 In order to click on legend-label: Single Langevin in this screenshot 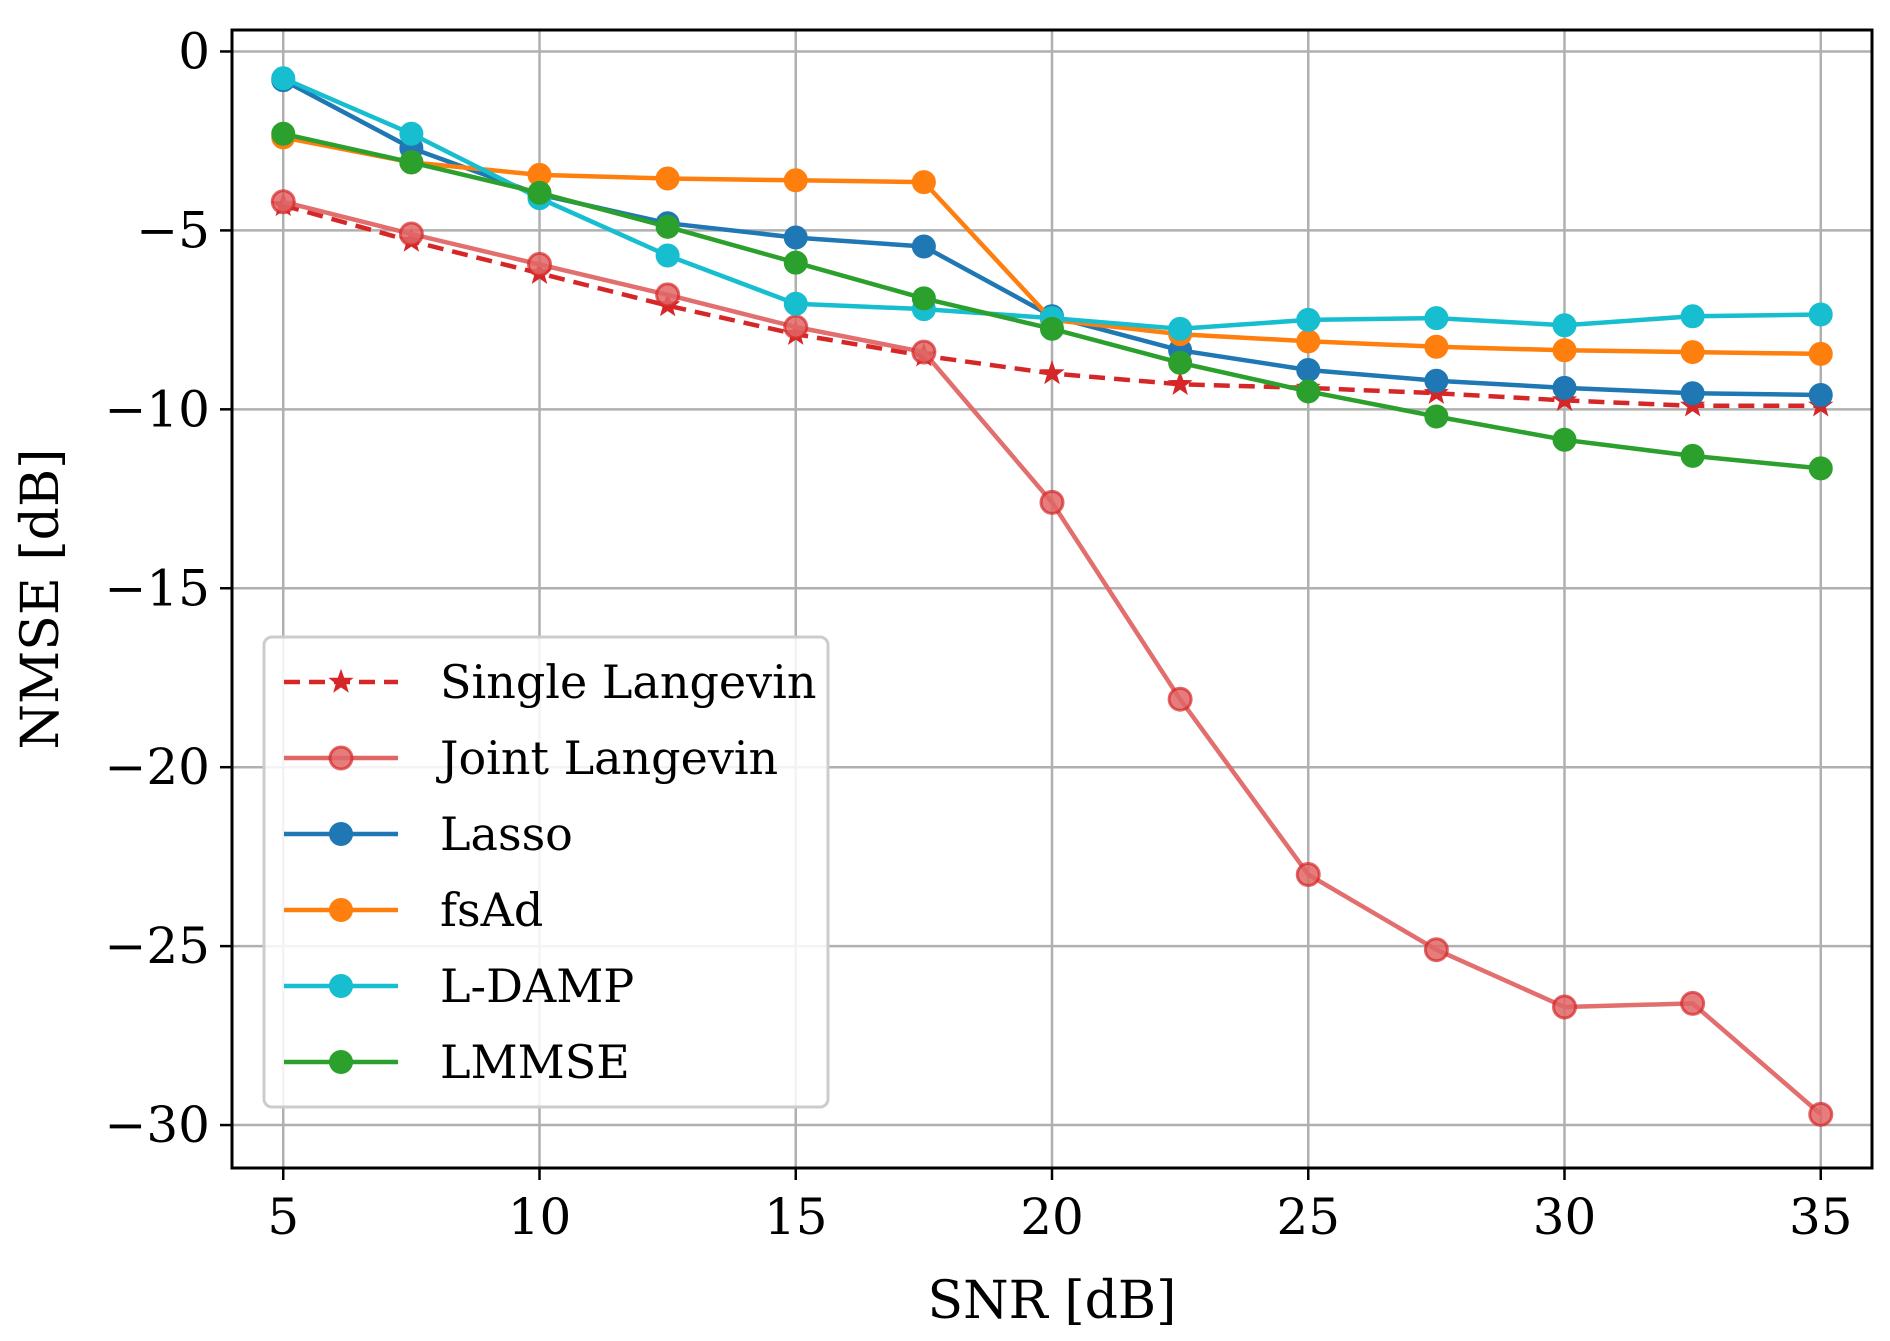, I will do `click(628, 682)`.